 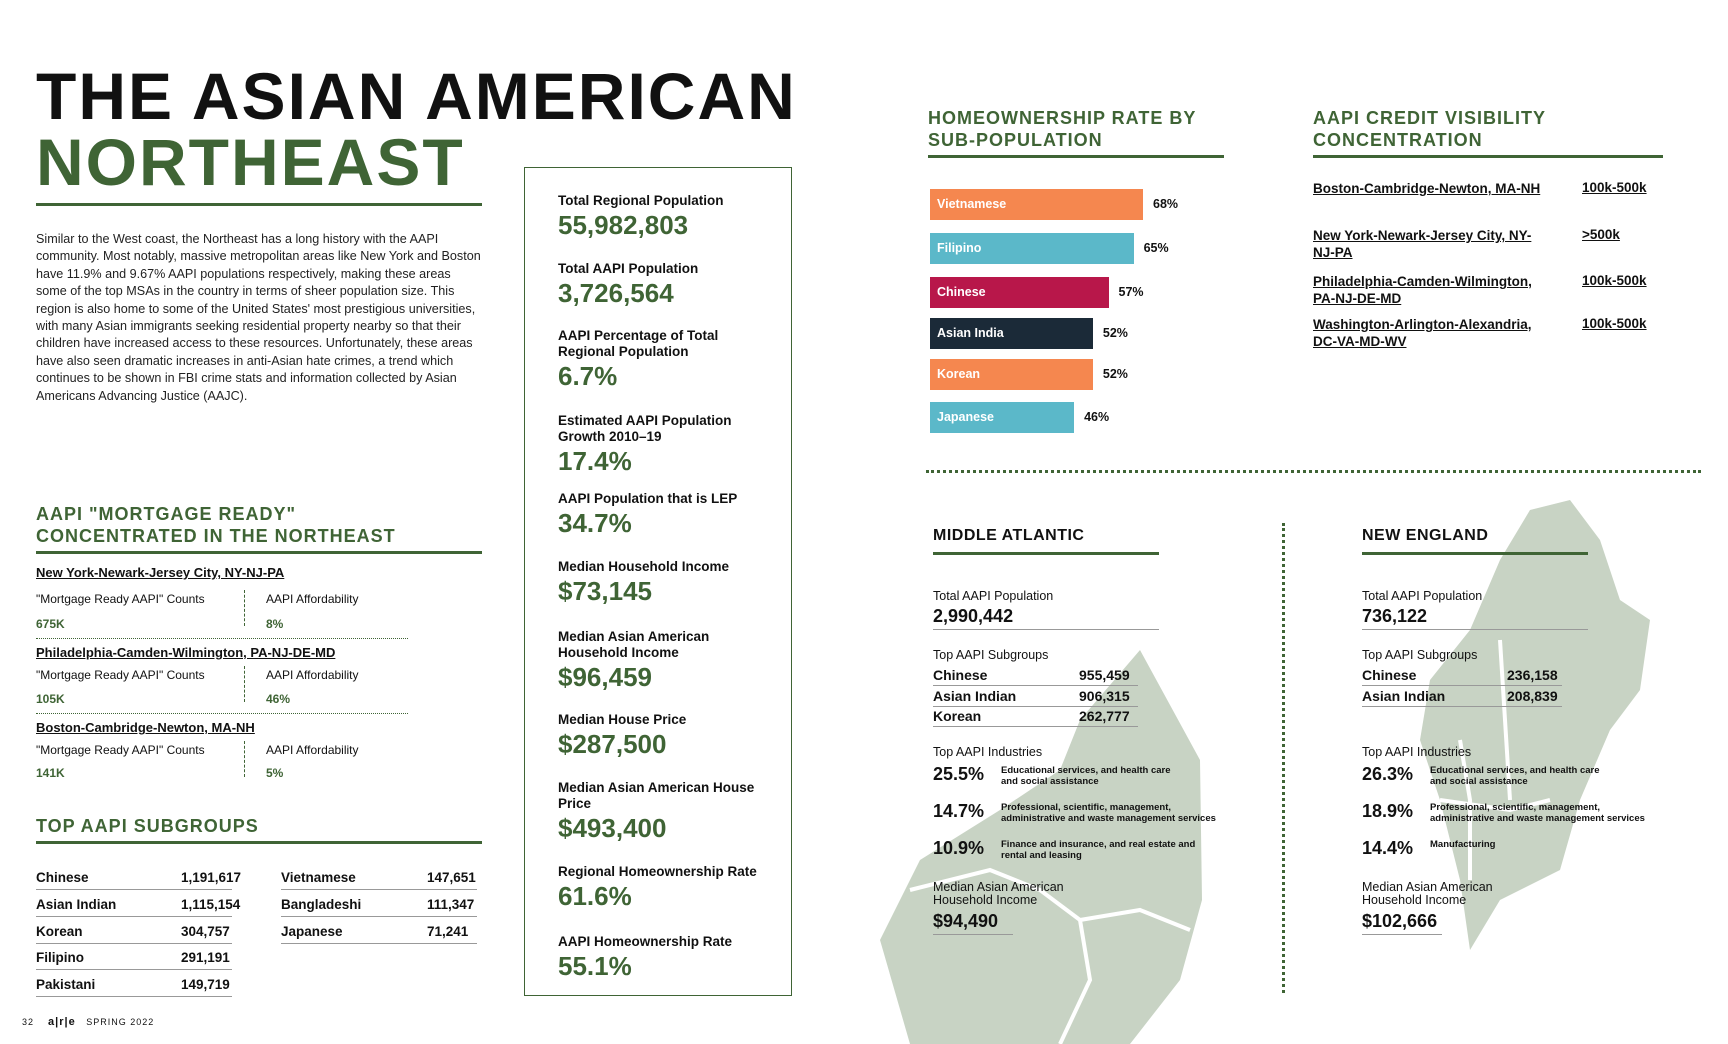 I want to click on ne-industry-pct: 14.4%, so click(x=1388, y=848).